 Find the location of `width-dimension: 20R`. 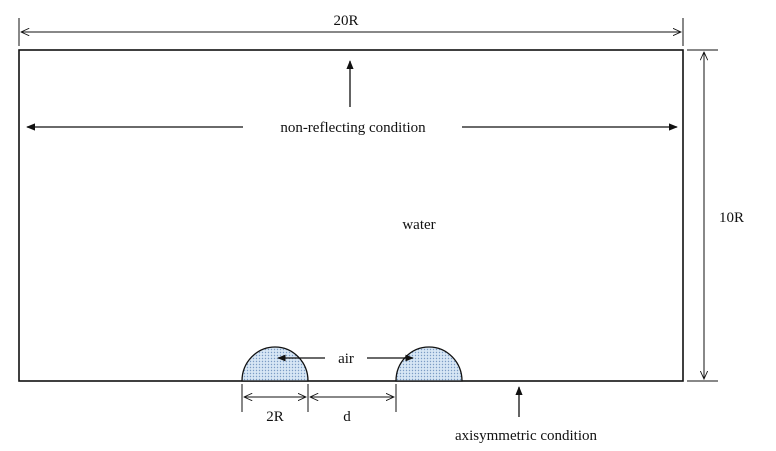

width-dimension: 20R is located at coordinates (351, 27).